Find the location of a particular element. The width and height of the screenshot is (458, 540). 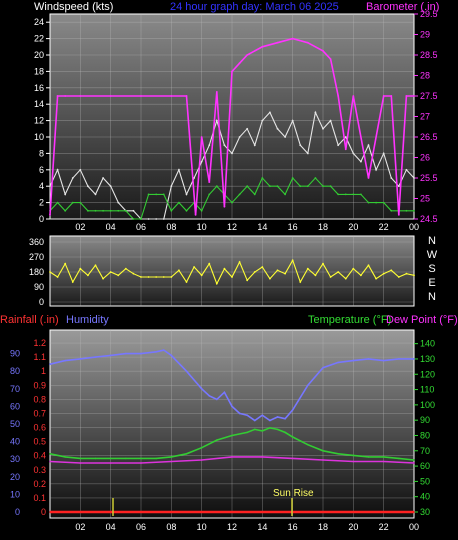

rainfall-tick-label: 1 is located at coordinates (43, 371).